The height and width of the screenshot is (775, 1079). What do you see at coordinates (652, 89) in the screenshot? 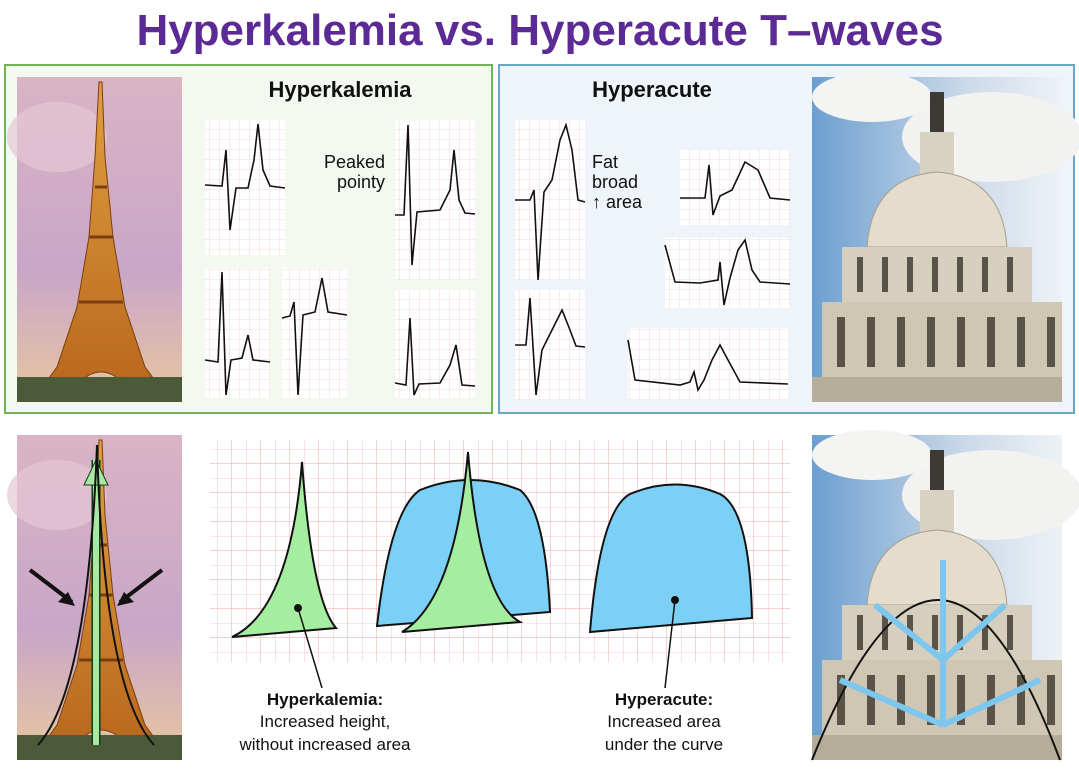
I see `panel-heading: Hyperacute` at bounding box center [652, 89].